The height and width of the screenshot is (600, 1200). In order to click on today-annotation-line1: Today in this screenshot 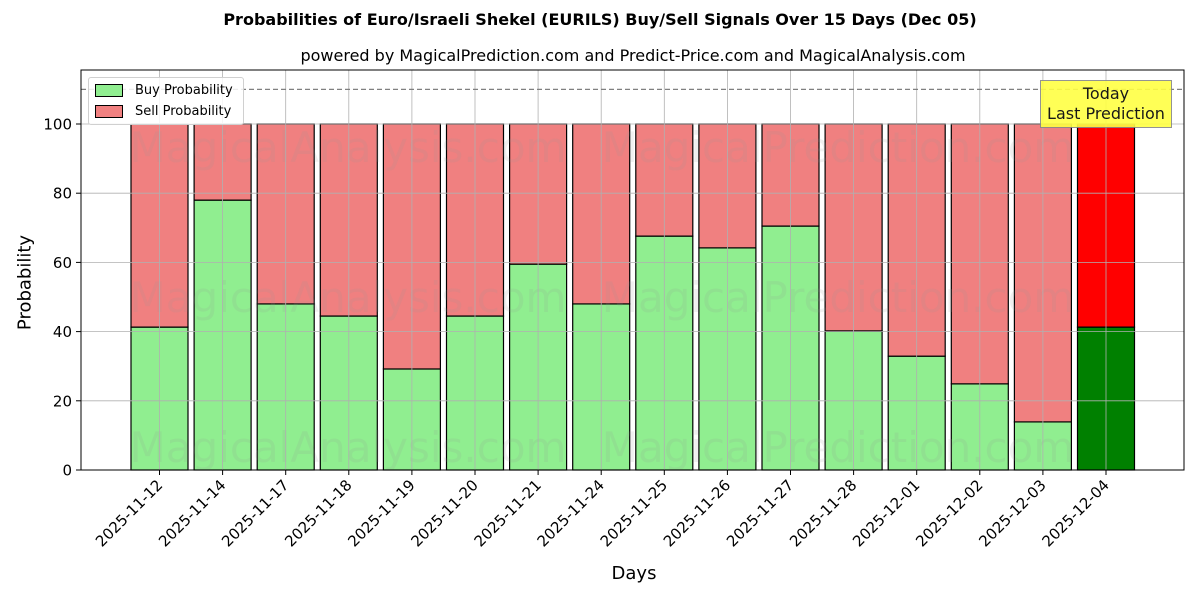, I will do `click(1106, 93)`.